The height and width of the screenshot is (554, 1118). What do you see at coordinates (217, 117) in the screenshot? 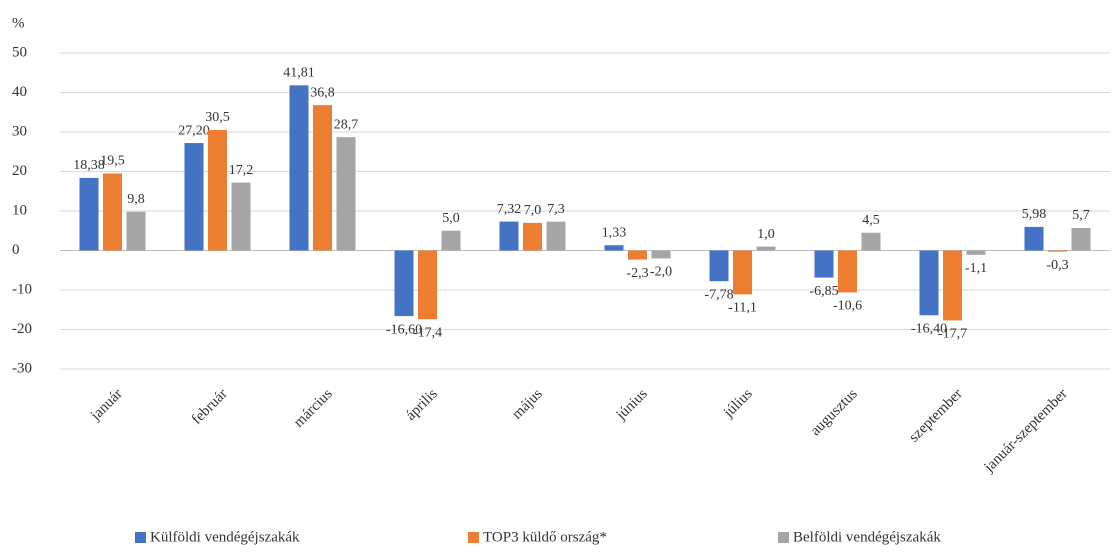
I see `data-label: 30,5` at bounding box center [217, 117].